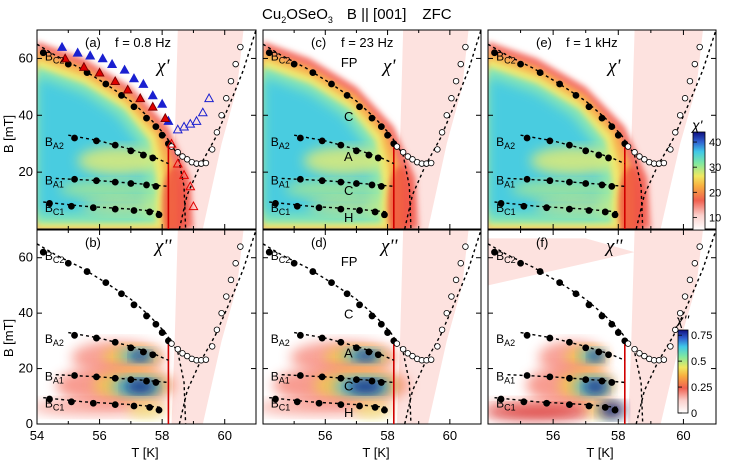  I want to click on y-tick-label: 40, so click(26, 312).